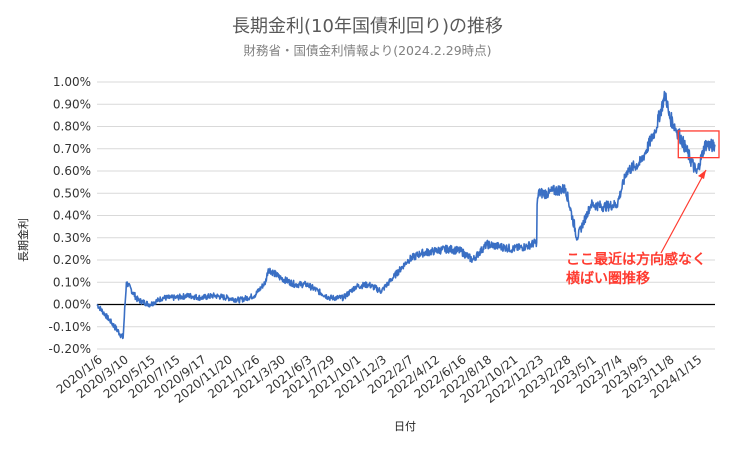 This screenshot has height=451, width=735. What do you see at coordinates (367, 26) in the screenshot?
I see `chart-title: 長期金利(10年国債利回り)の推移` at bounding box center [367, 26].